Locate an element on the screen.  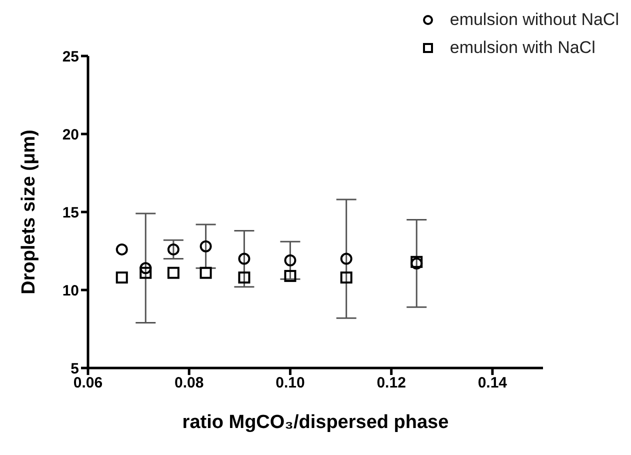
x-axis-title: ratio MgCO₃/dispersed phase is located at coordinates (315, 422).